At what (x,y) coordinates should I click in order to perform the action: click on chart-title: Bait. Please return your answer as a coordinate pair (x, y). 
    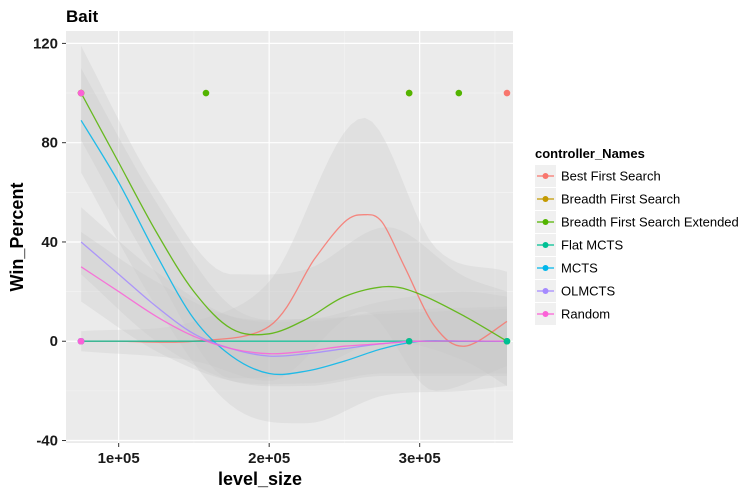
    Looking at the image, I should click on (82, 16).